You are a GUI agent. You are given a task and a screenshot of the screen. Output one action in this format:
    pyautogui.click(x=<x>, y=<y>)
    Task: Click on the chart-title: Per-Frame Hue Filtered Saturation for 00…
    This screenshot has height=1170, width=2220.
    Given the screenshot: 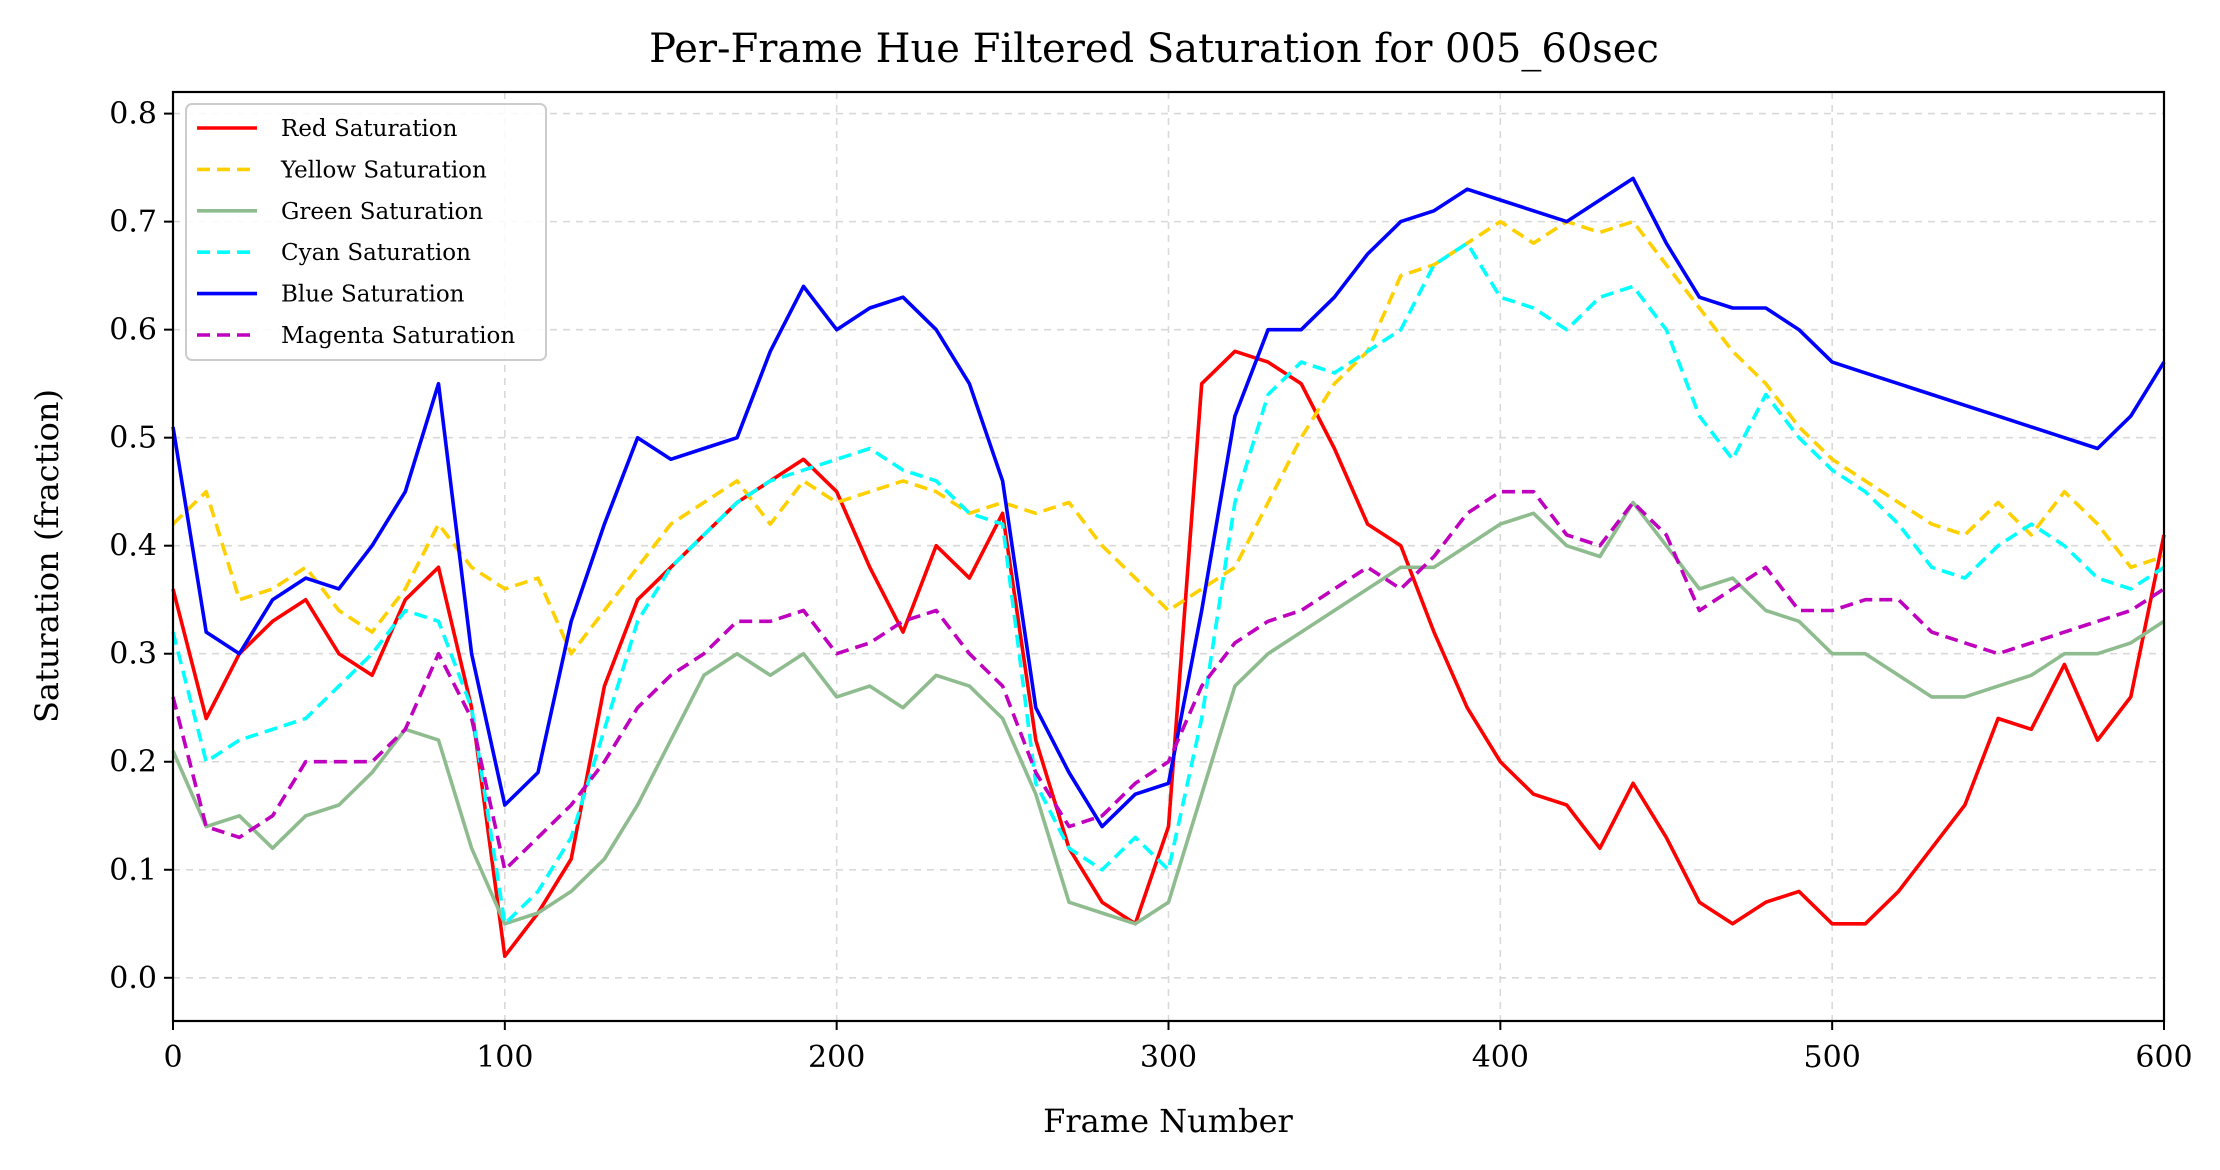 What is the action you would take?
    pyautogui.click(x=1154, y=49)
    